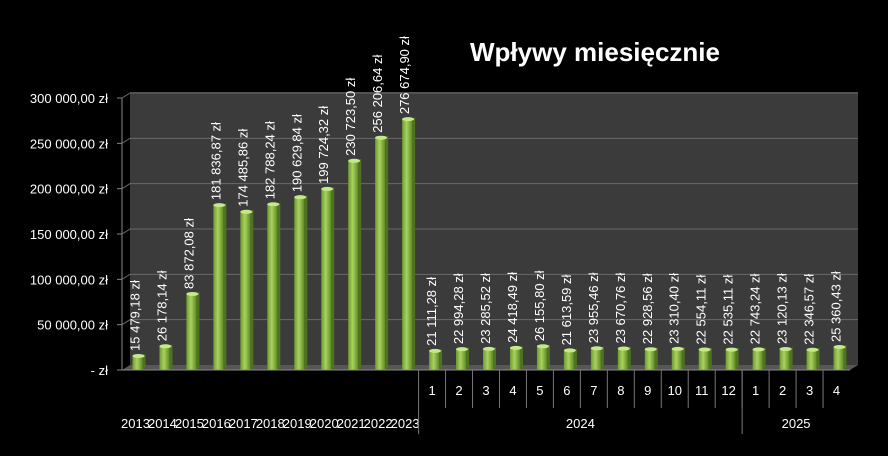  Describe the element at coordinates (323, 145) in the screenshot. I see `data-label: 199 724,32 zł` at that location.